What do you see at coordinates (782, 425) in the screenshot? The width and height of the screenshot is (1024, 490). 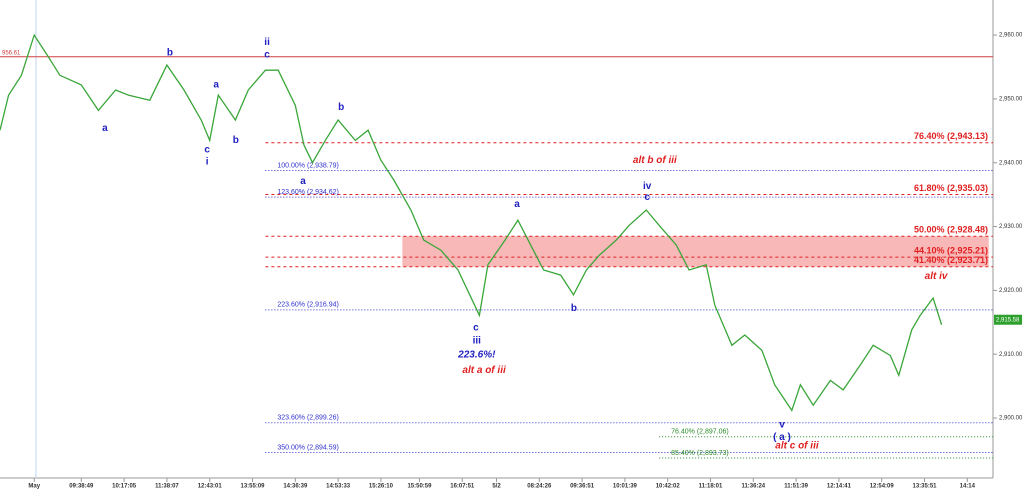 I see `wave-label: v` at bounding box center [782, 425].